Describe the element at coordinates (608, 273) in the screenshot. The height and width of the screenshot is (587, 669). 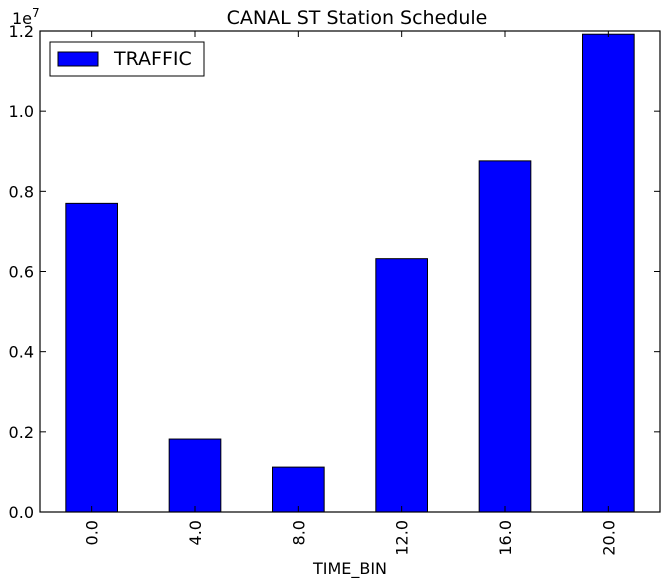
I see `bar-20.0` at that location.